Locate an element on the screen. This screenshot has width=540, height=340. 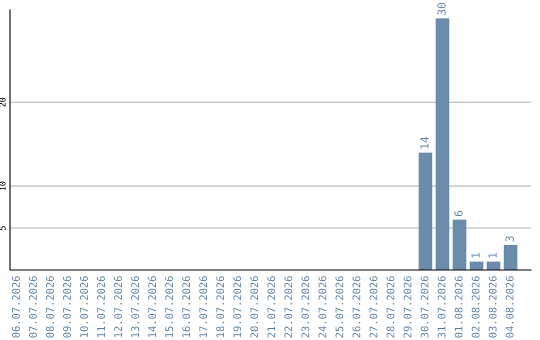
x-tick-label: 07.07.2026 is located at coordinates (33, 307).